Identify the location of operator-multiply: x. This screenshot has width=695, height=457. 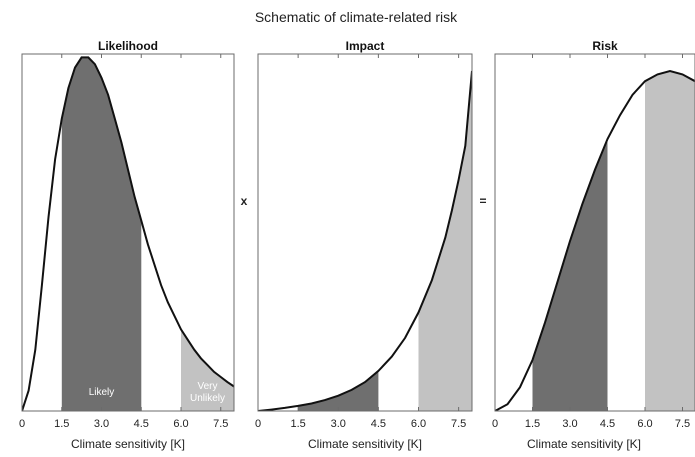
(244, 201).